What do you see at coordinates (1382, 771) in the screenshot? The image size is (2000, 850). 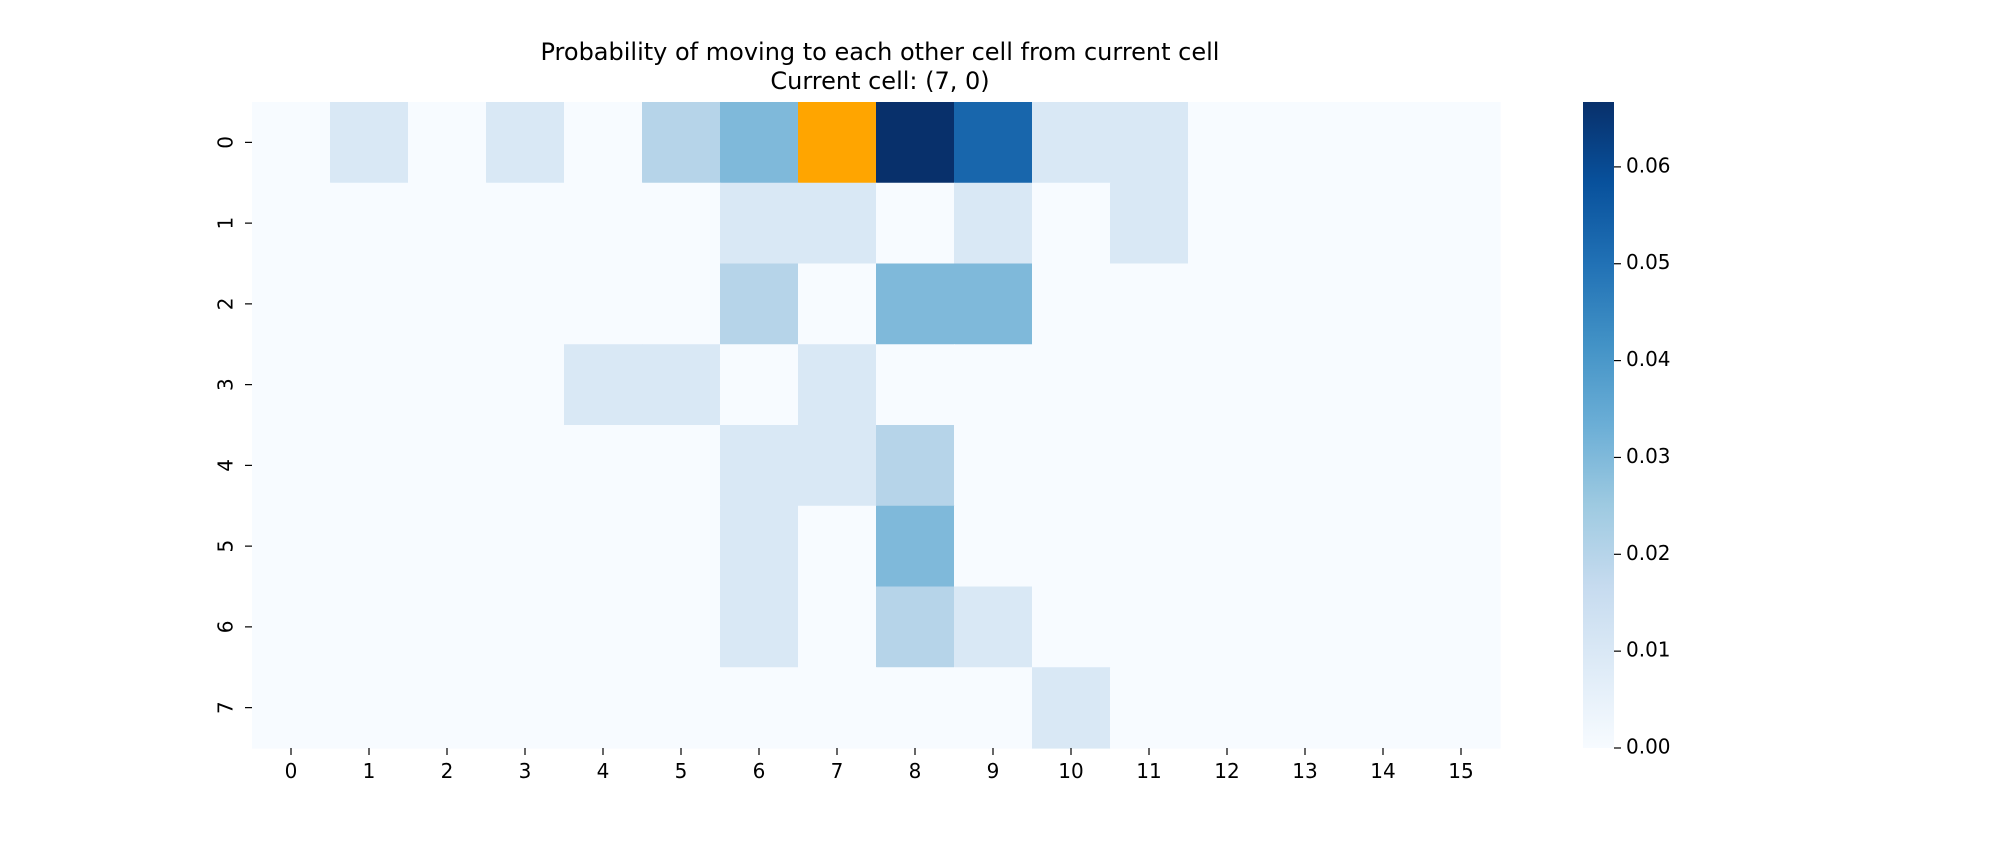 I see `x-tick-label: 14` at bounding box center [1382, 771].